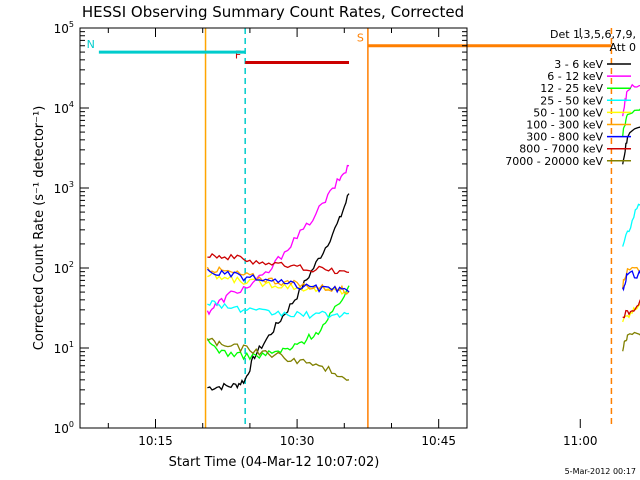 The height and width of the screenshot is (480, 640). Describe the element at coordinates (438, 441) in the screenshot. I see `x-tick-label-2: 10:45` at that location.